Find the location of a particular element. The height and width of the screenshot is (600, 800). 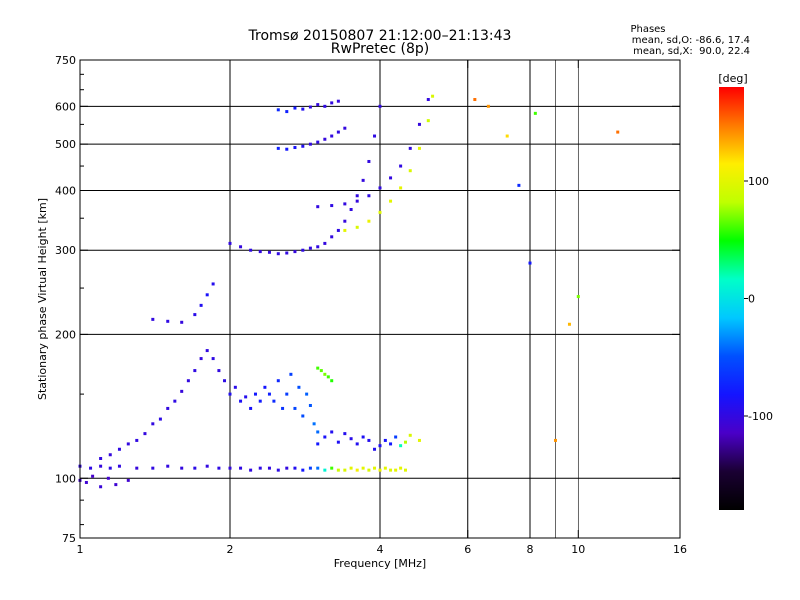

colorbar-tick-label: 100 is located at coordinates (758, 181).